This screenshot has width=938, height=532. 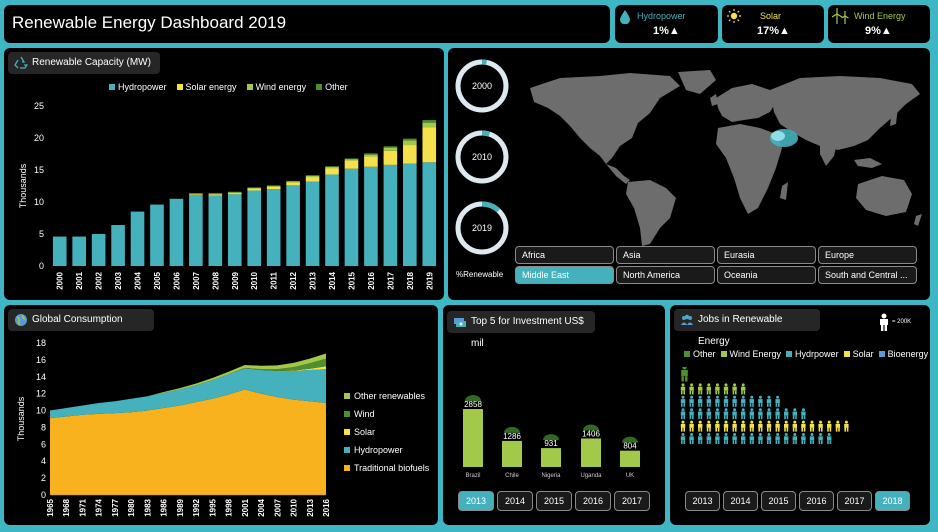 What do you see at coordinates (386, 414) in the screenshot?
I see `legend-item: Wind` at bounding box center [386, 414].